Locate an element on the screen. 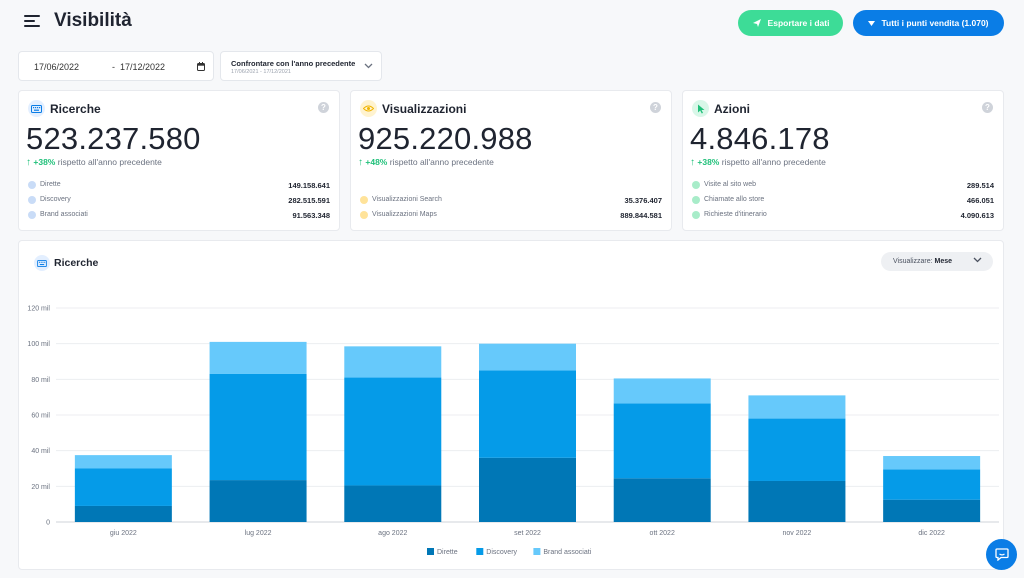 The width and height of the screenshot is (1024, 578). date-range-picker: 17/06/2022 - 17/12/2022 is located at coordinates (116, 66).